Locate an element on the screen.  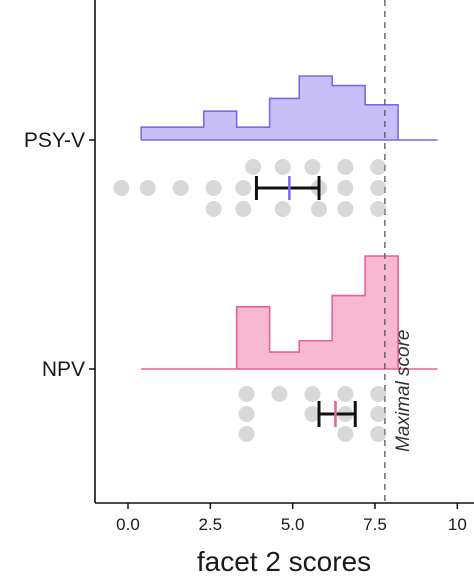
histogram-outline-psy-v is located at coordinates (269, 107).